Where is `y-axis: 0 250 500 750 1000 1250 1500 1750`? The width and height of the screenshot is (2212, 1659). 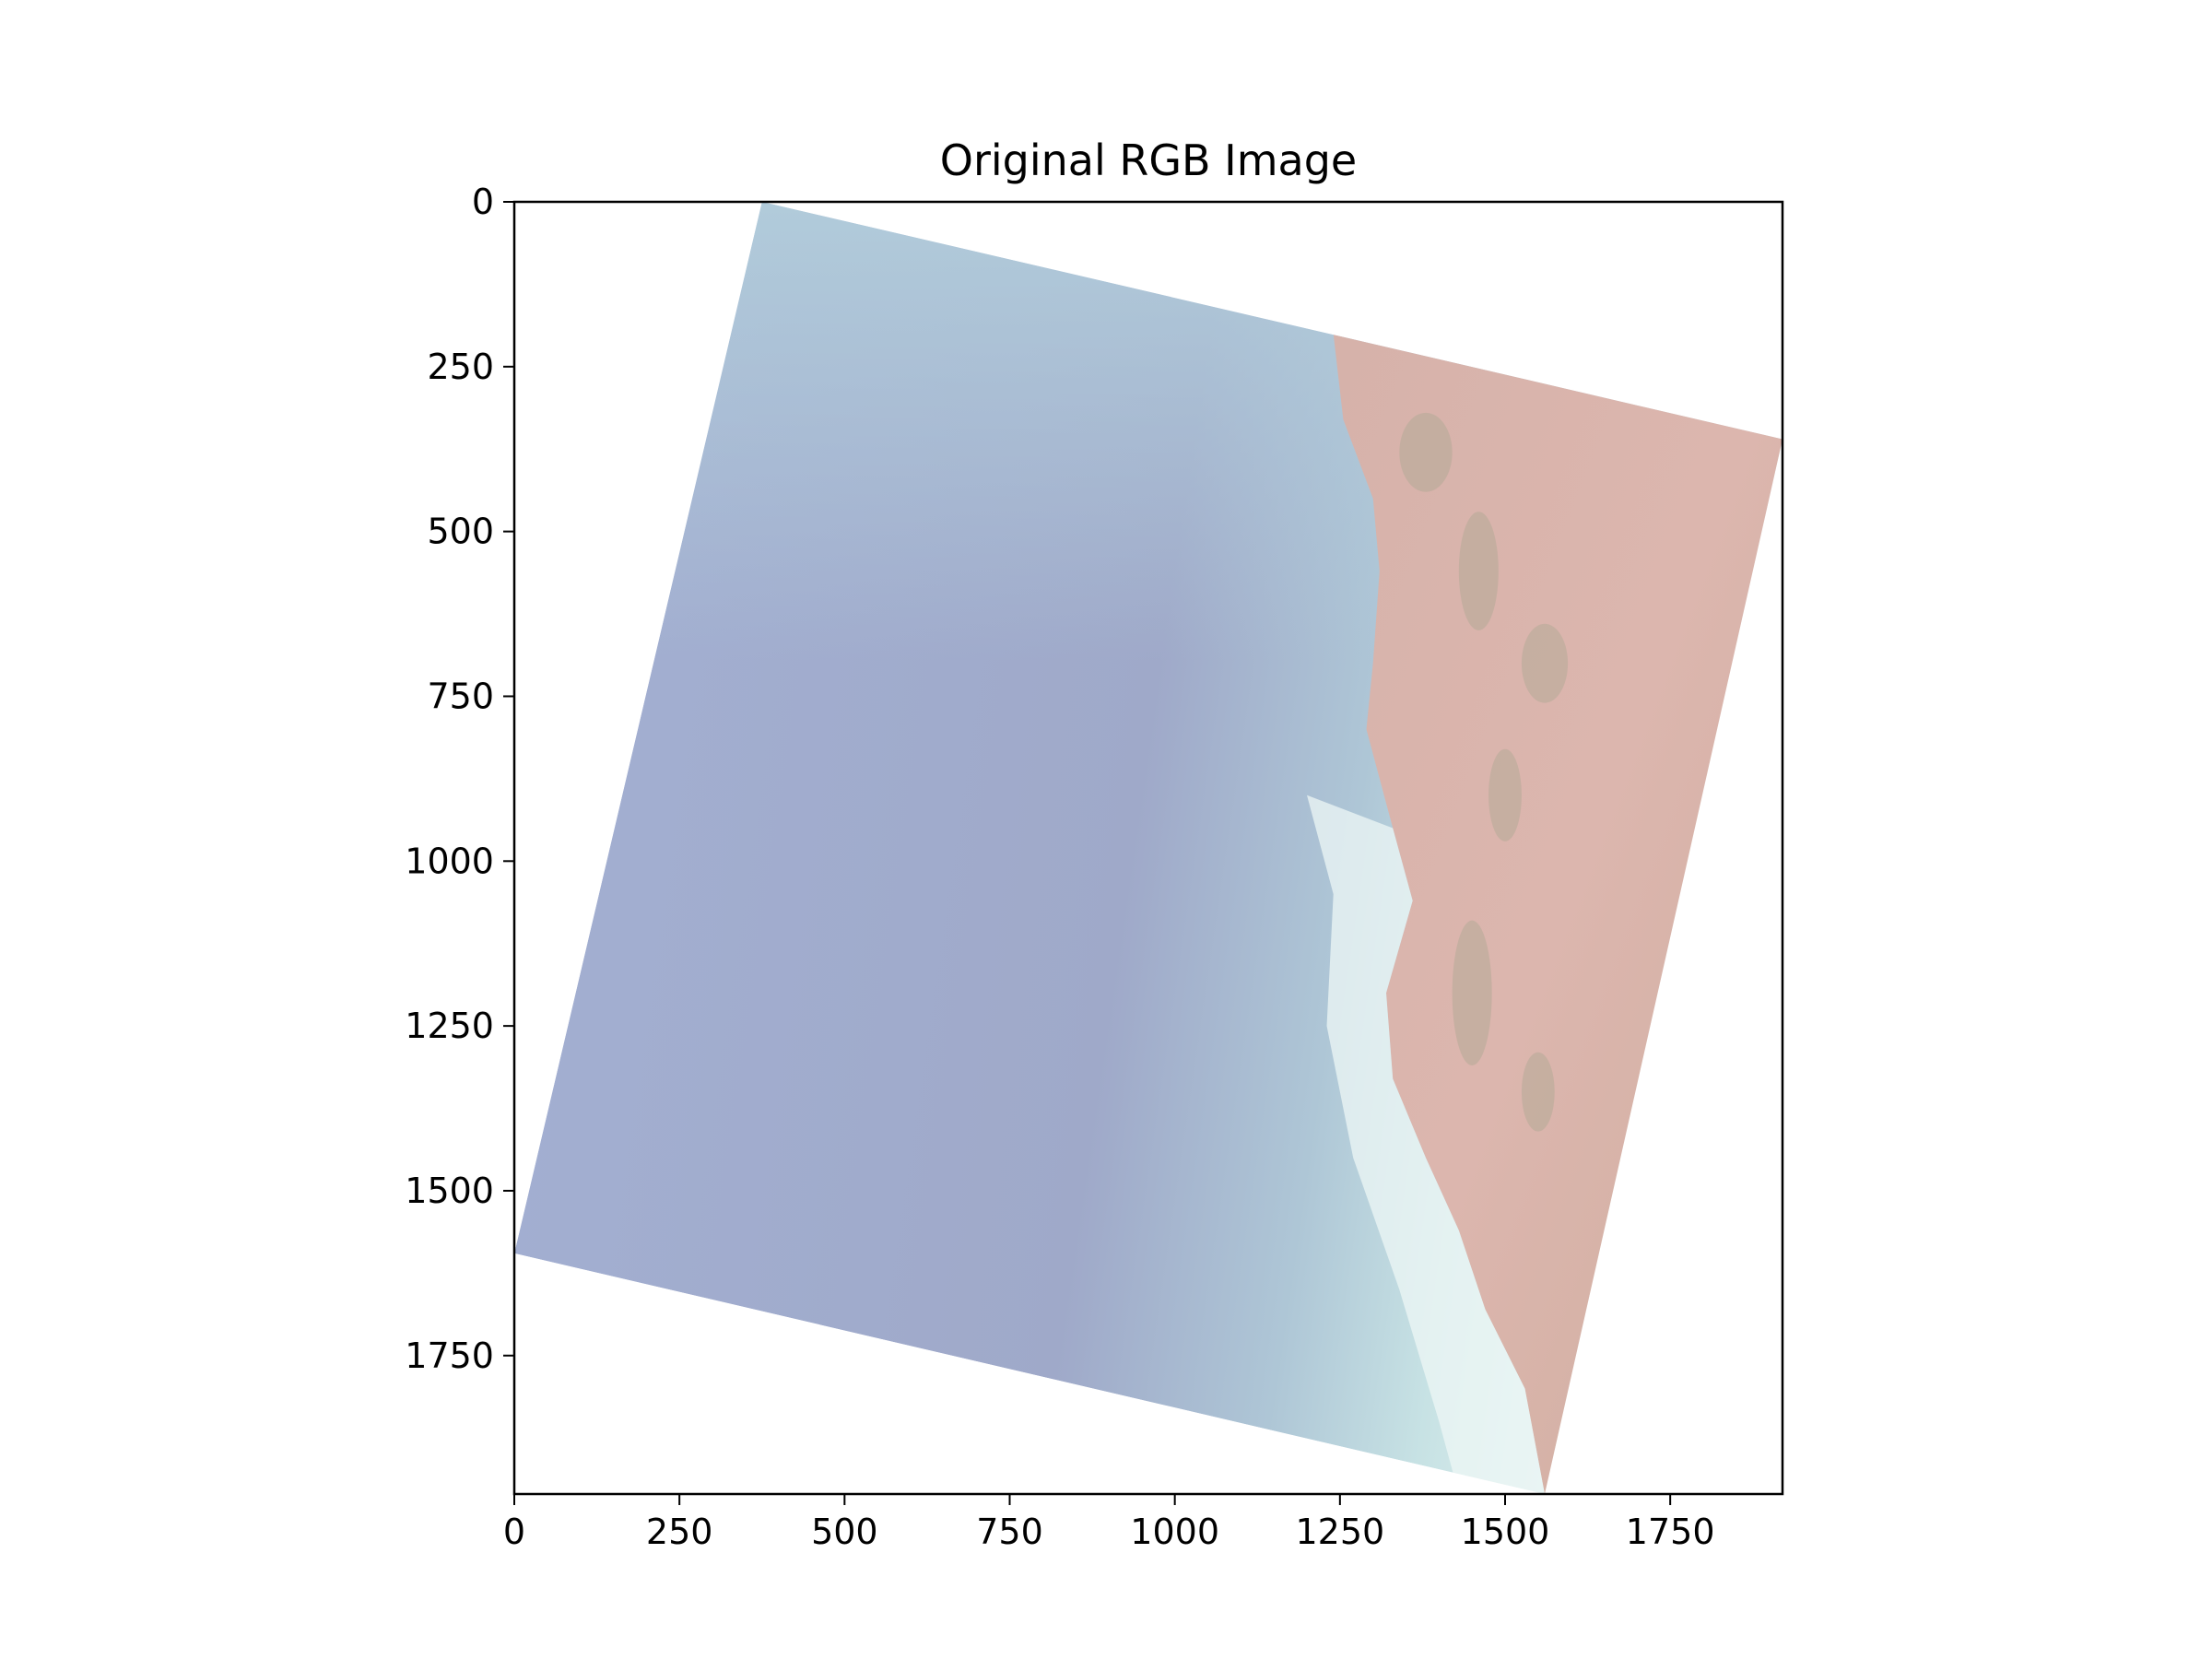
y-axis: 0 250 500 750 1000 1250 1500 1750 is located at coordinates (459, 779).